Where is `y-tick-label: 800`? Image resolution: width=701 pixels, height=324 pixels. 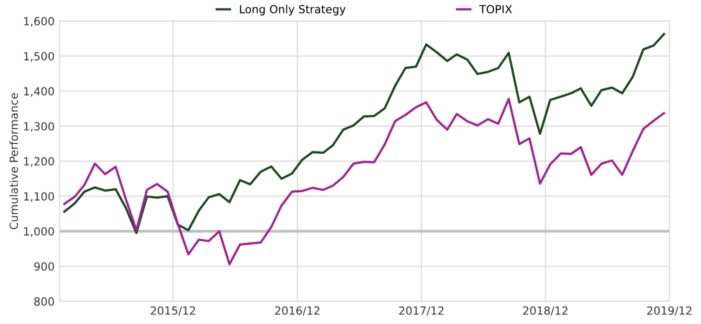 y-tick-label: 800 is located at coordinates (44, 301).